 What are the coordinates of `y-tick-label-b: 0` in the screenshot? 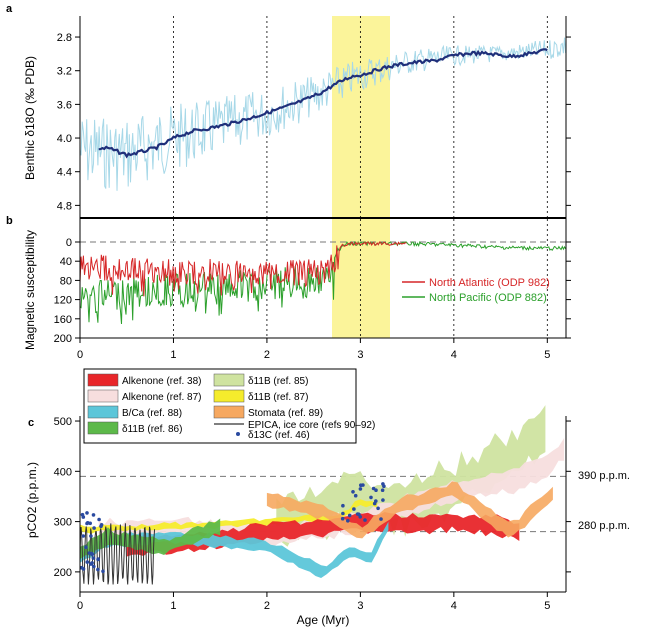 It's located at (69, 243).